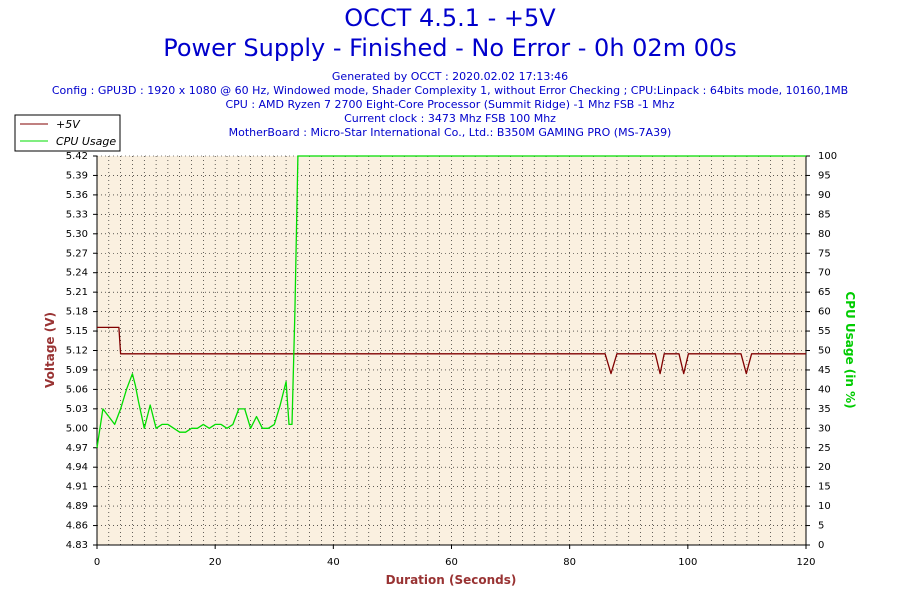 The width and height of the screenshot is (900, 600). What do you see at coordinates (450, 18) in the screenshot?
I see `chart-title: OCCT 4.5.1 - +5V` at bounding box center [450, 18].